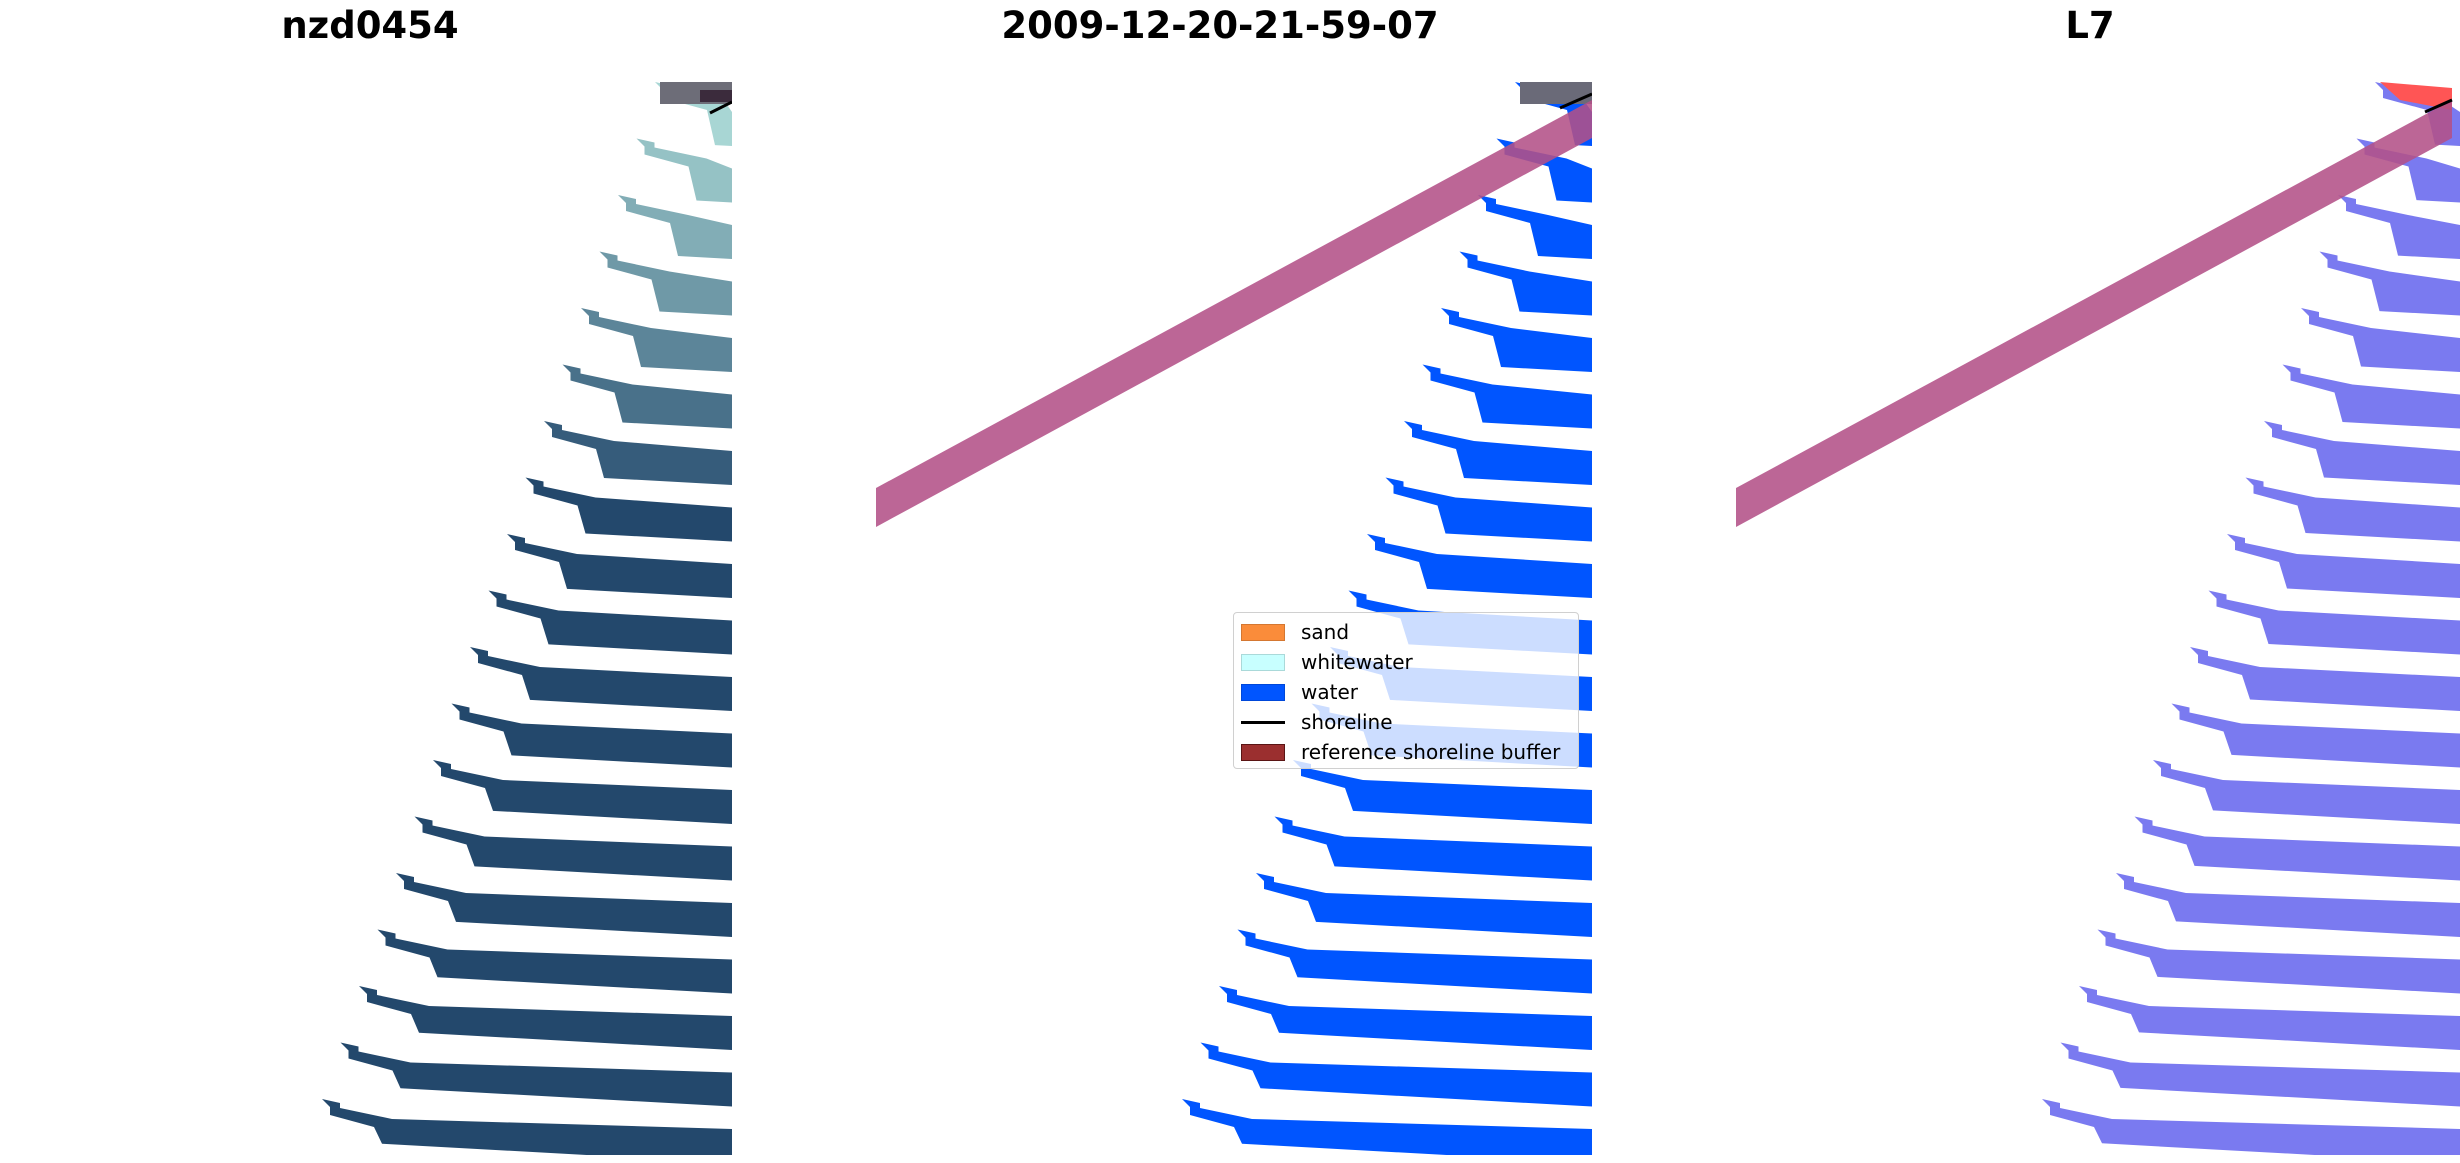 Image resolution: width=2460 pixels, height=1163 pixels. Describe the element at coordinates (1263, 722) in the screenshot. I see `legend-line-shoreline` at that location.